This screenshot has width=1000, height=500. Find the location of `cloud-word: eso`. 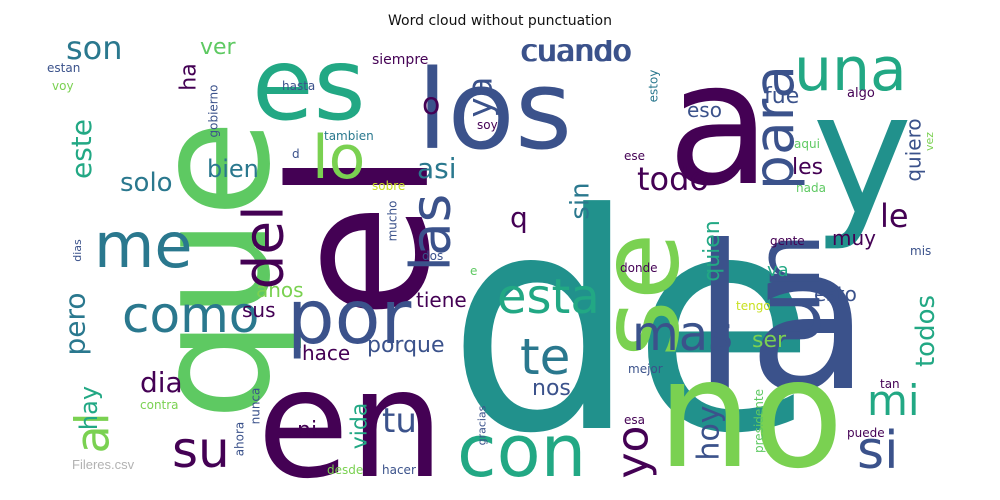

cloud-word: eso is located at coordinates (704, 110).